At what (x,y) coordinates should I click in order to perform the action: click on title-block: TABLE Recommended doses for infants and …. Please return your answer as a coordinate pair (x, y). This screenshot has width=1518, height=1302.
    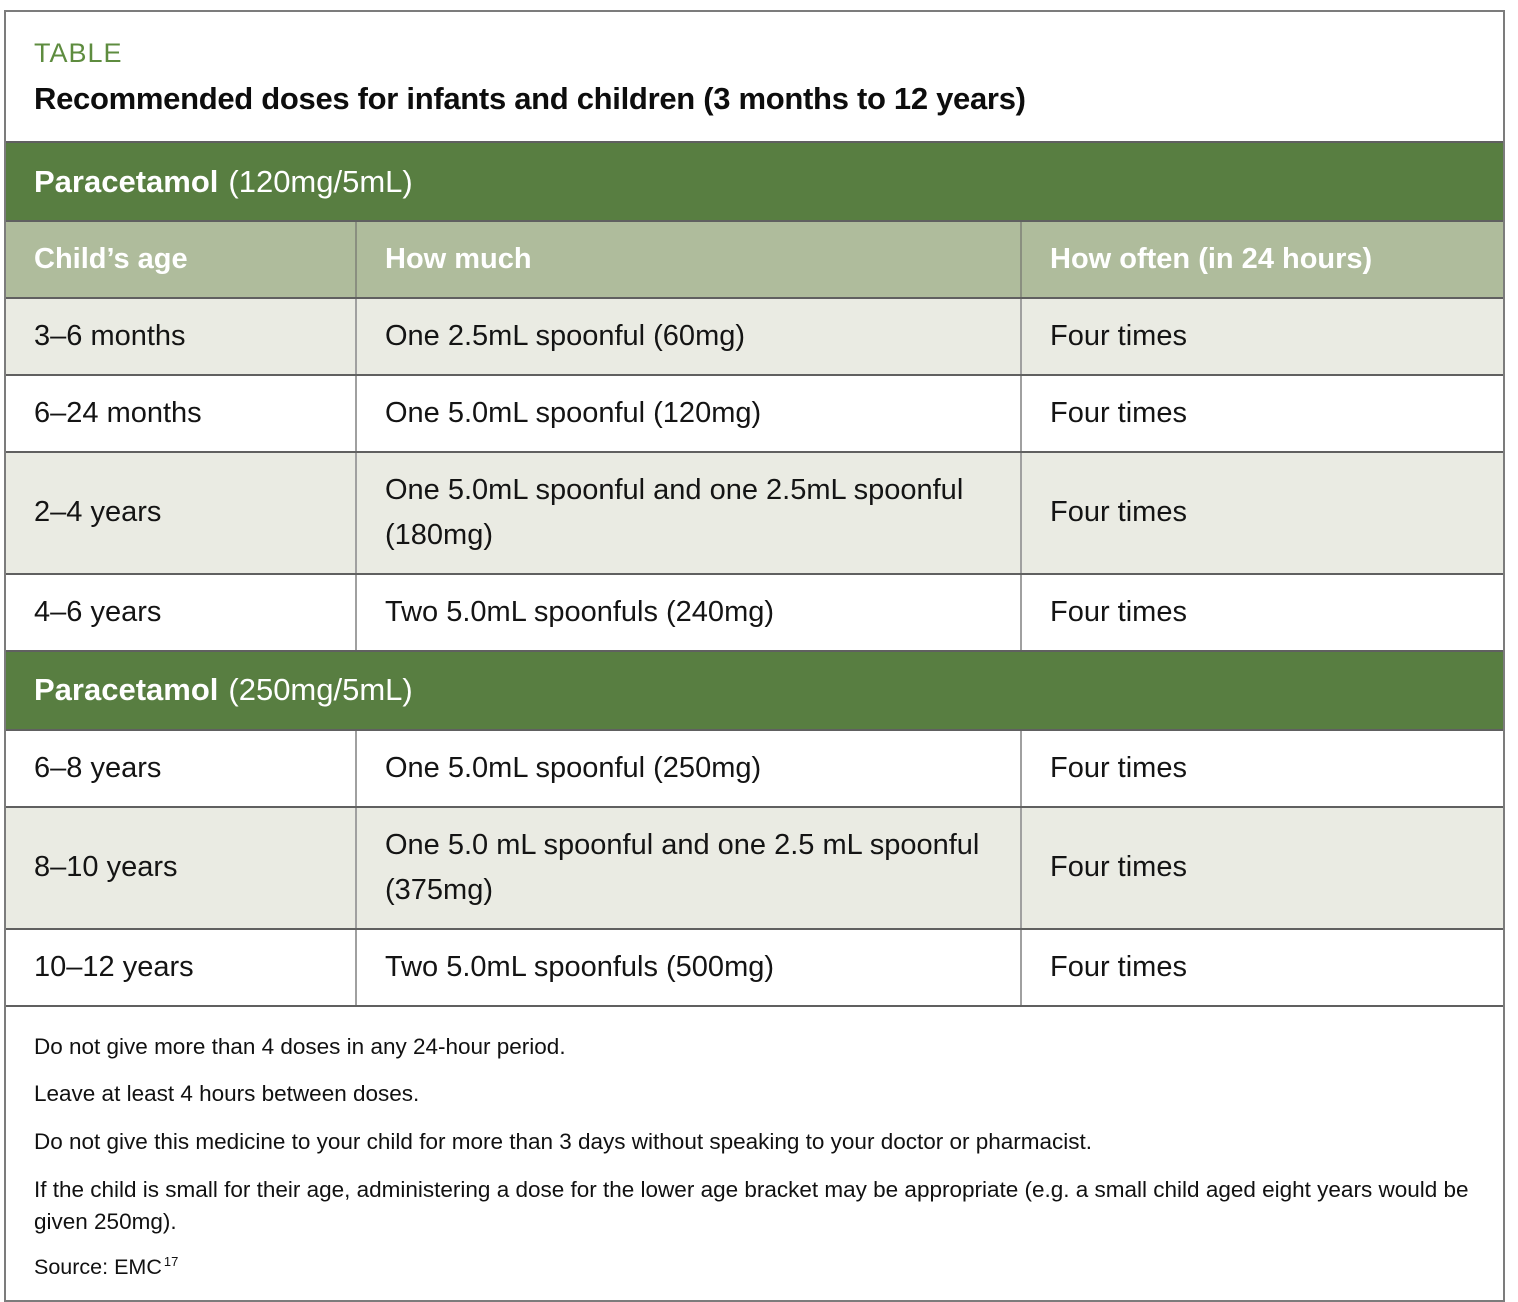
    Looking at the image, I should click on (754, 76).